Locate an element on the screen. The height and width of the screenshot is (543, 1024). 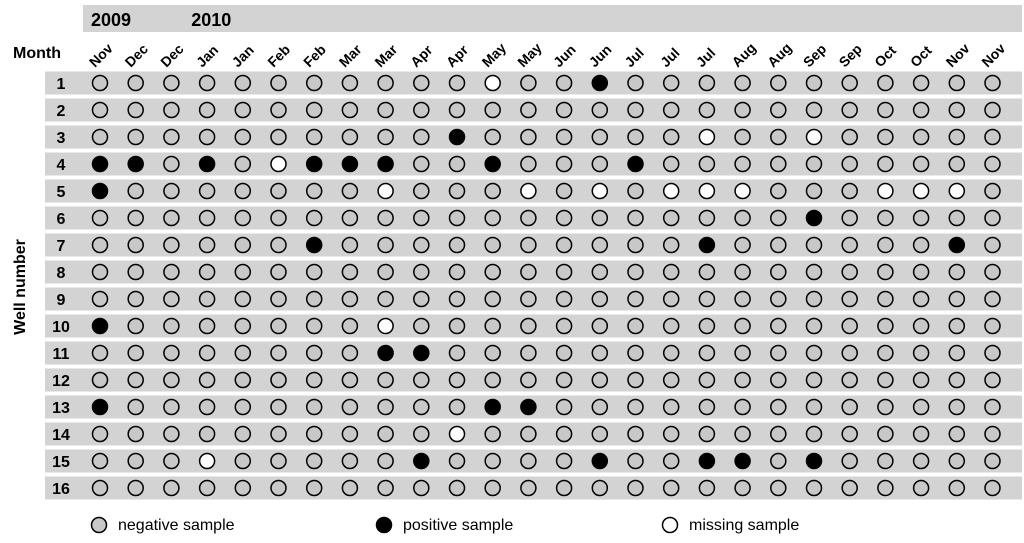
month-label: Dec is located at coordinates (172, 55).